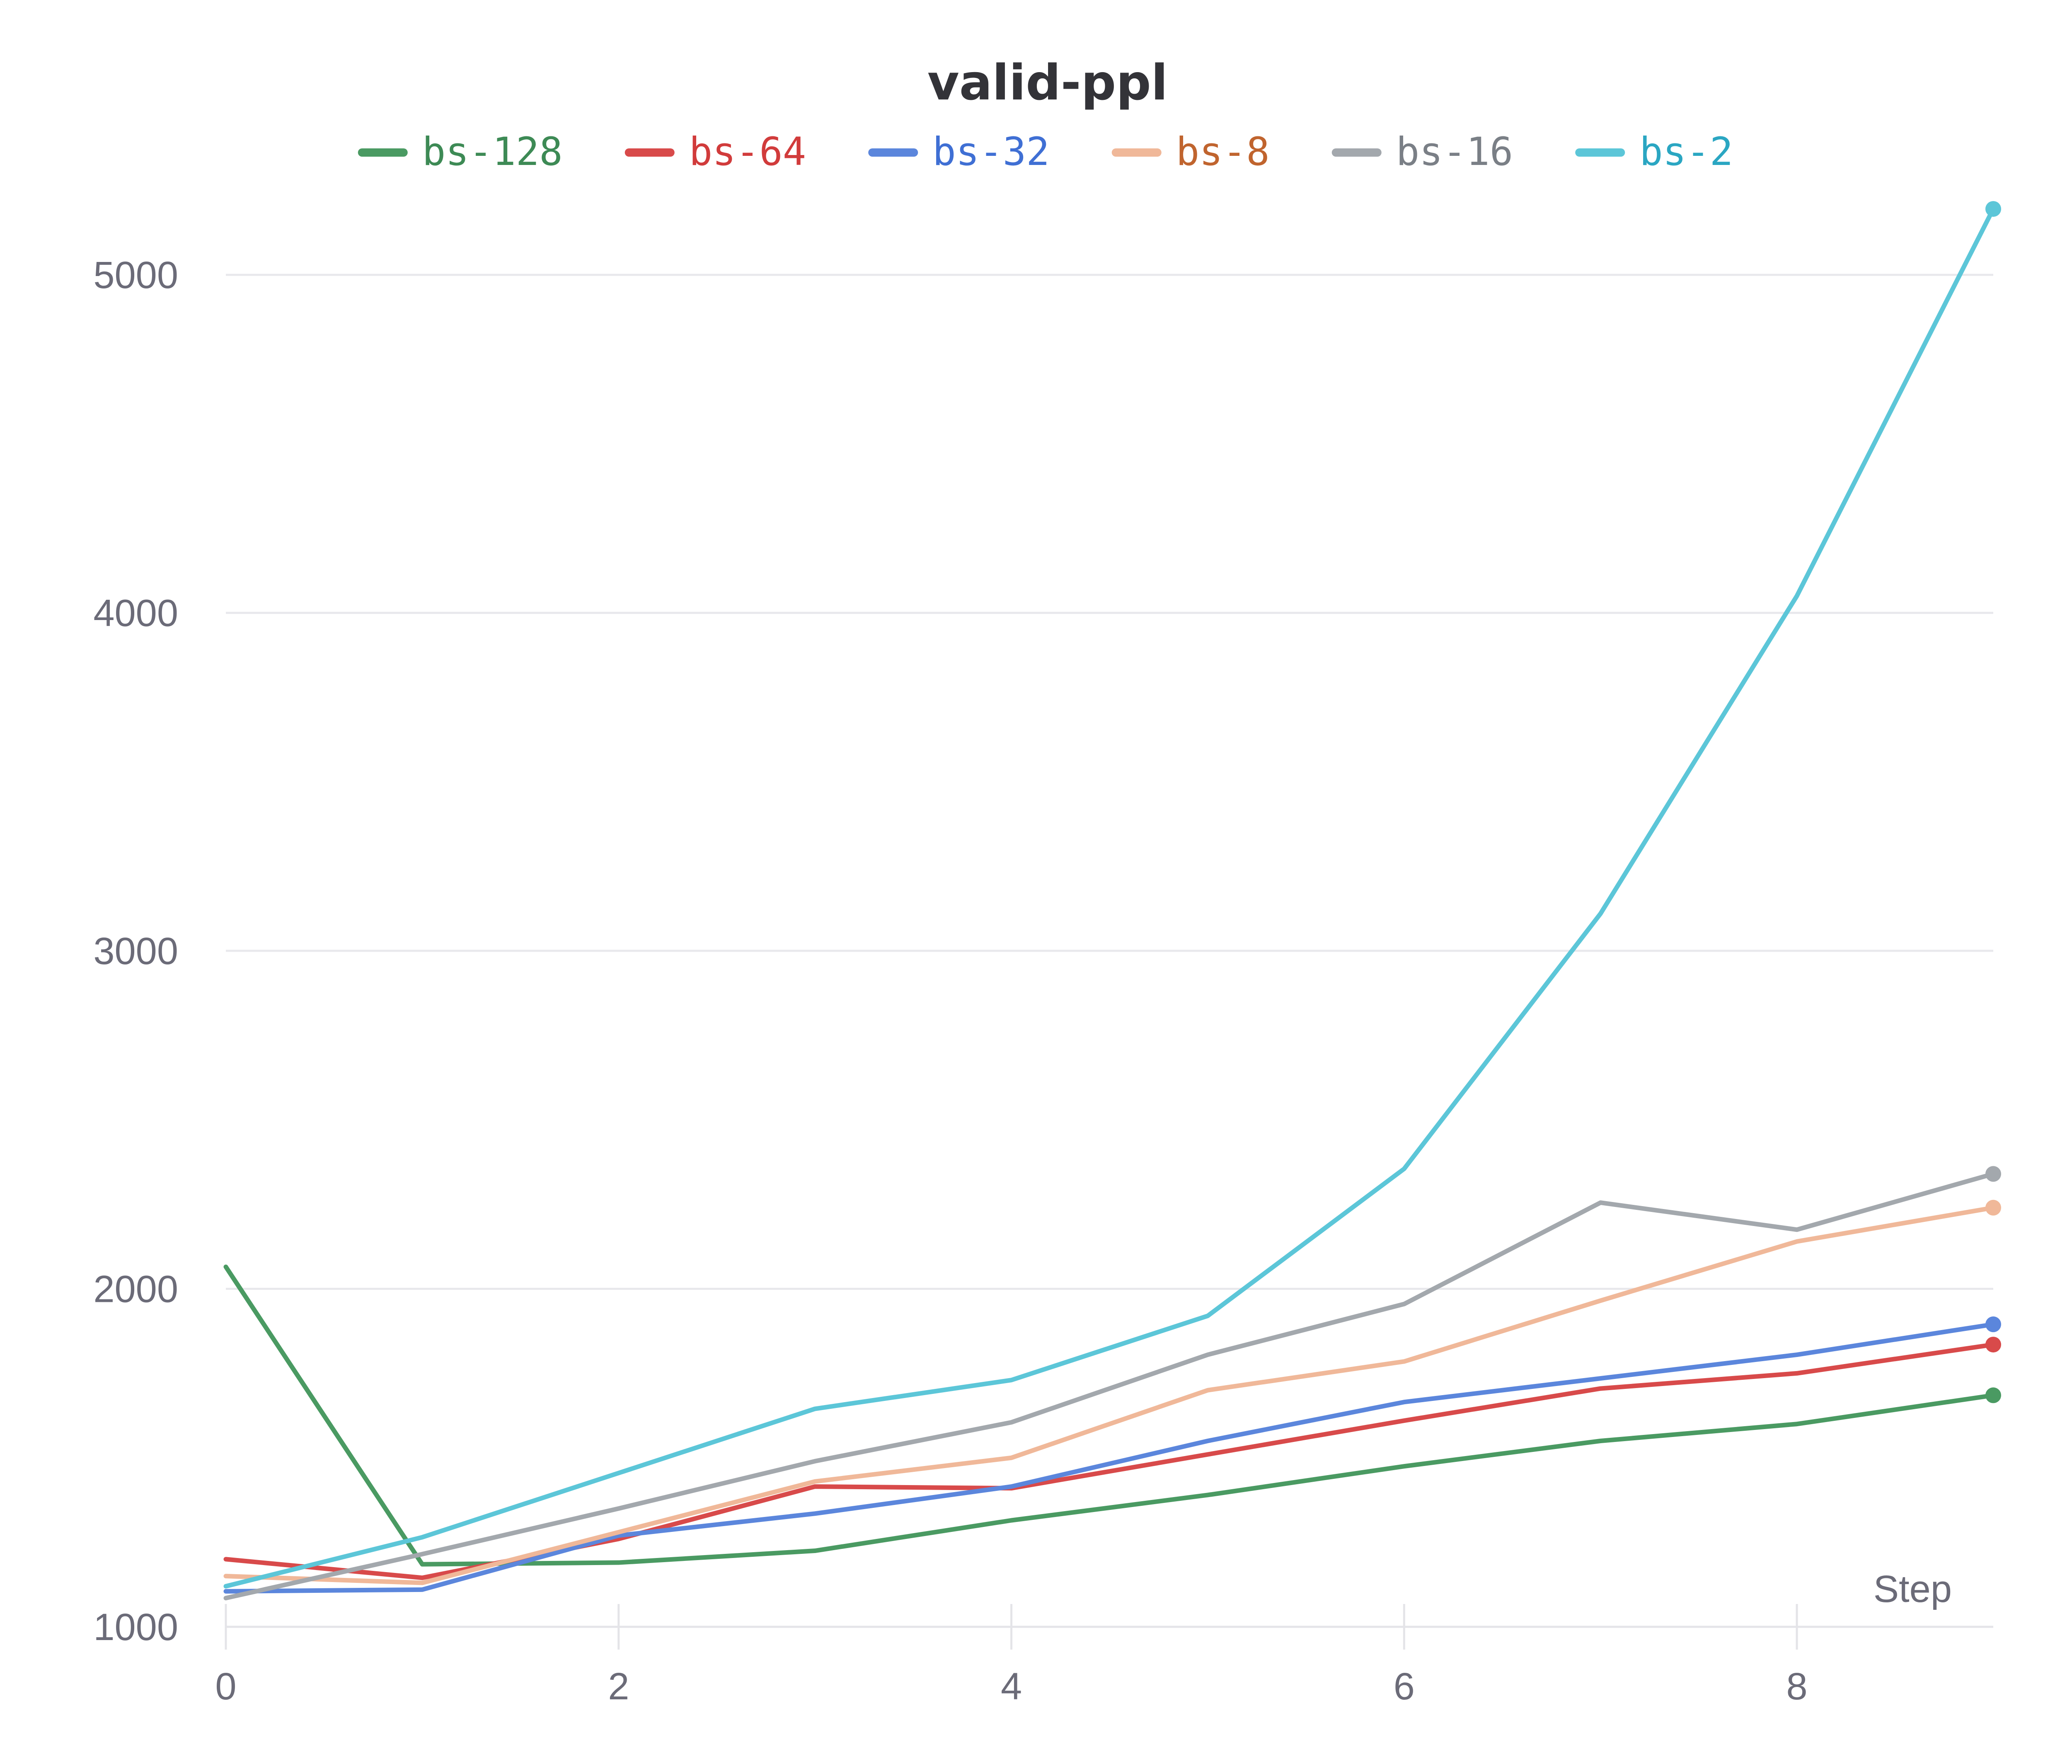 This screenshot has width=2072, height=1764. I want to click on x-tick-label: 2, so click(618, 1686).